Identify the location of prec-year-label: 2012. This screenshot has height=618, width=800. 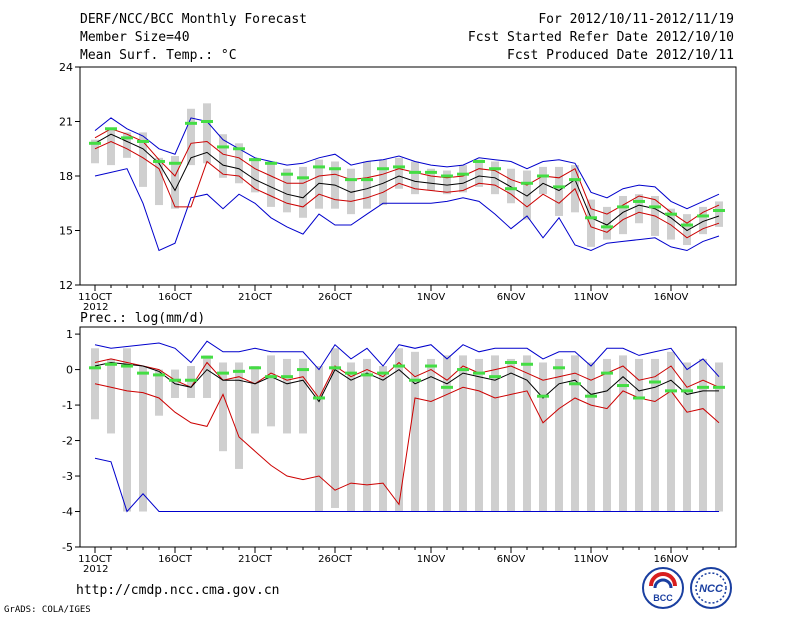
(95, 569).